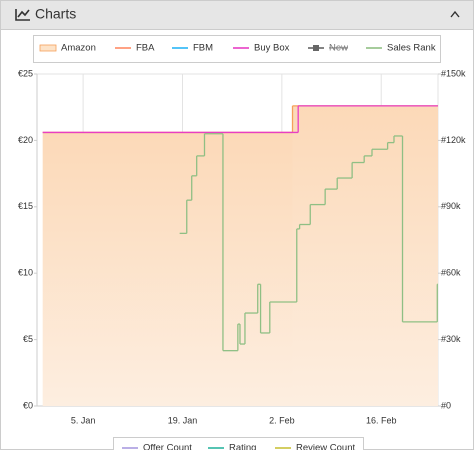  I want to click on legend-item: Rating, so click(232, 448).